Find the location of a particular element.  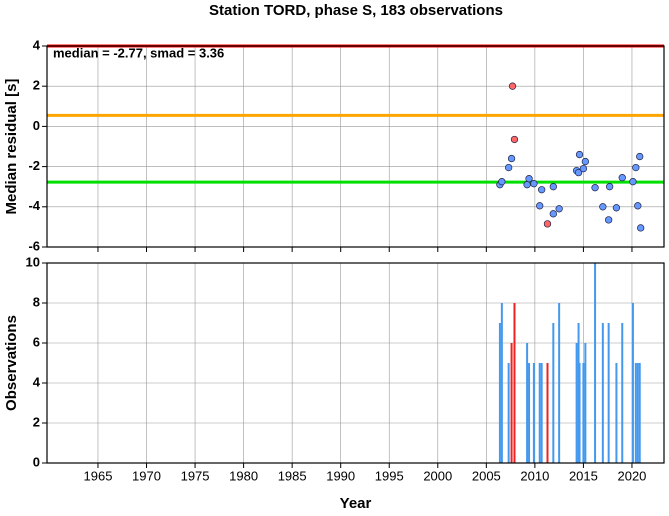

y-tick-label: 6 is located at coordinates (36, 341).